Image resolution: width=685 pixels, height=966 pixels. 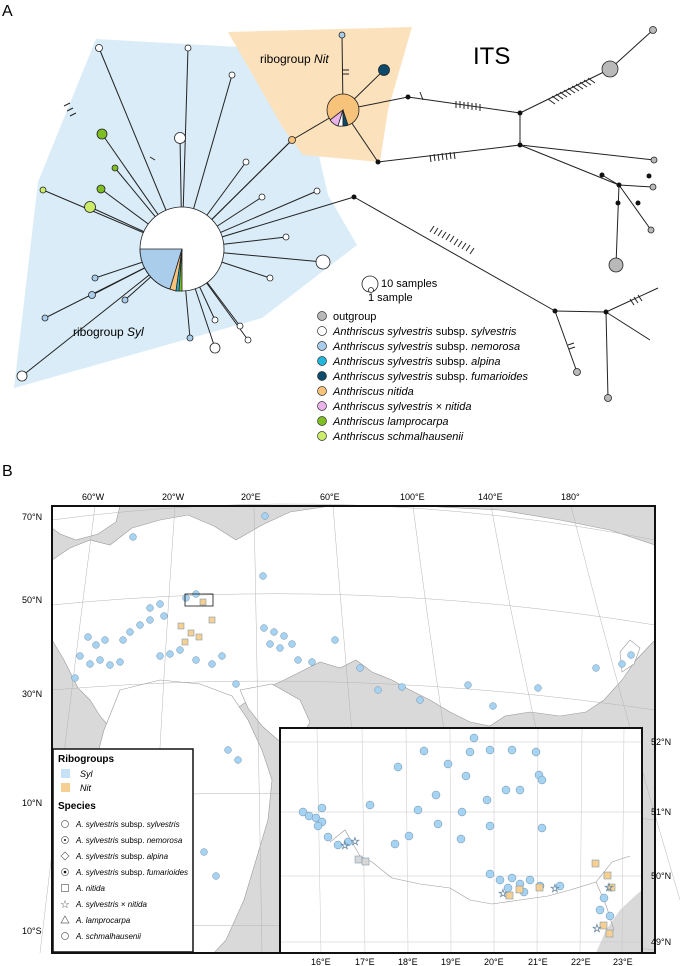 I want to click on size-legend-small-circle, so click(x=371, y=290).